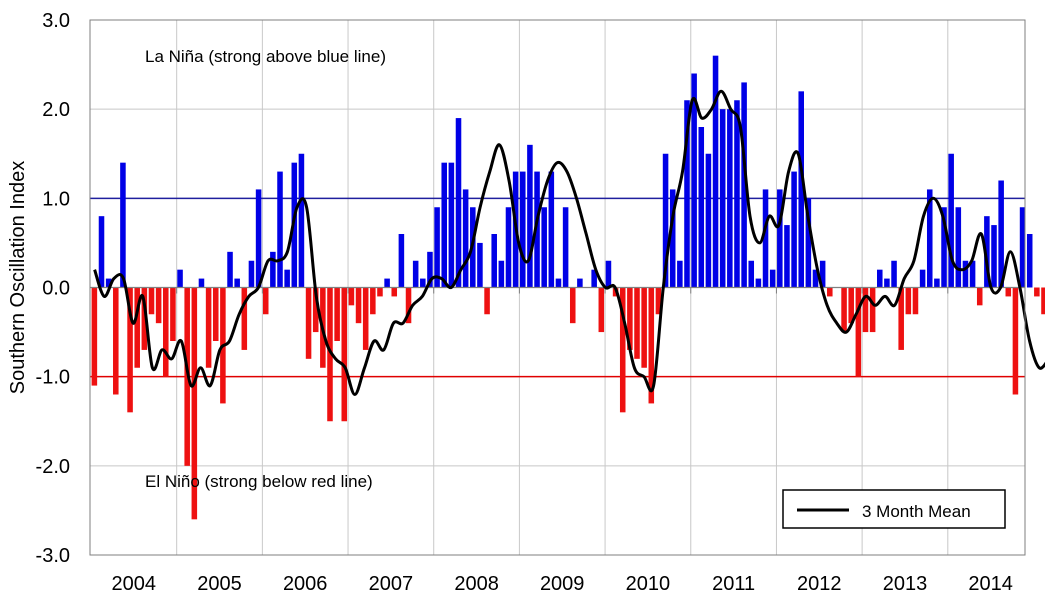 This screenshot has height=609, width=1045. I want to click on x-tick-label-2009: 2009, so click(562, 584).